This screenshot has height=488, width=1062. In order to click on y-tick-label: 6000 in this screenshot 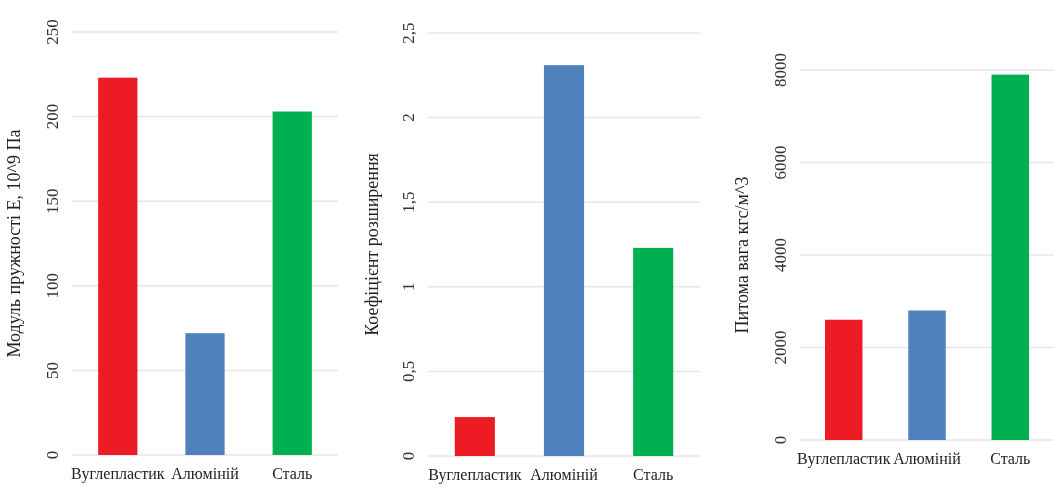, I will do `click(780, 162)`.